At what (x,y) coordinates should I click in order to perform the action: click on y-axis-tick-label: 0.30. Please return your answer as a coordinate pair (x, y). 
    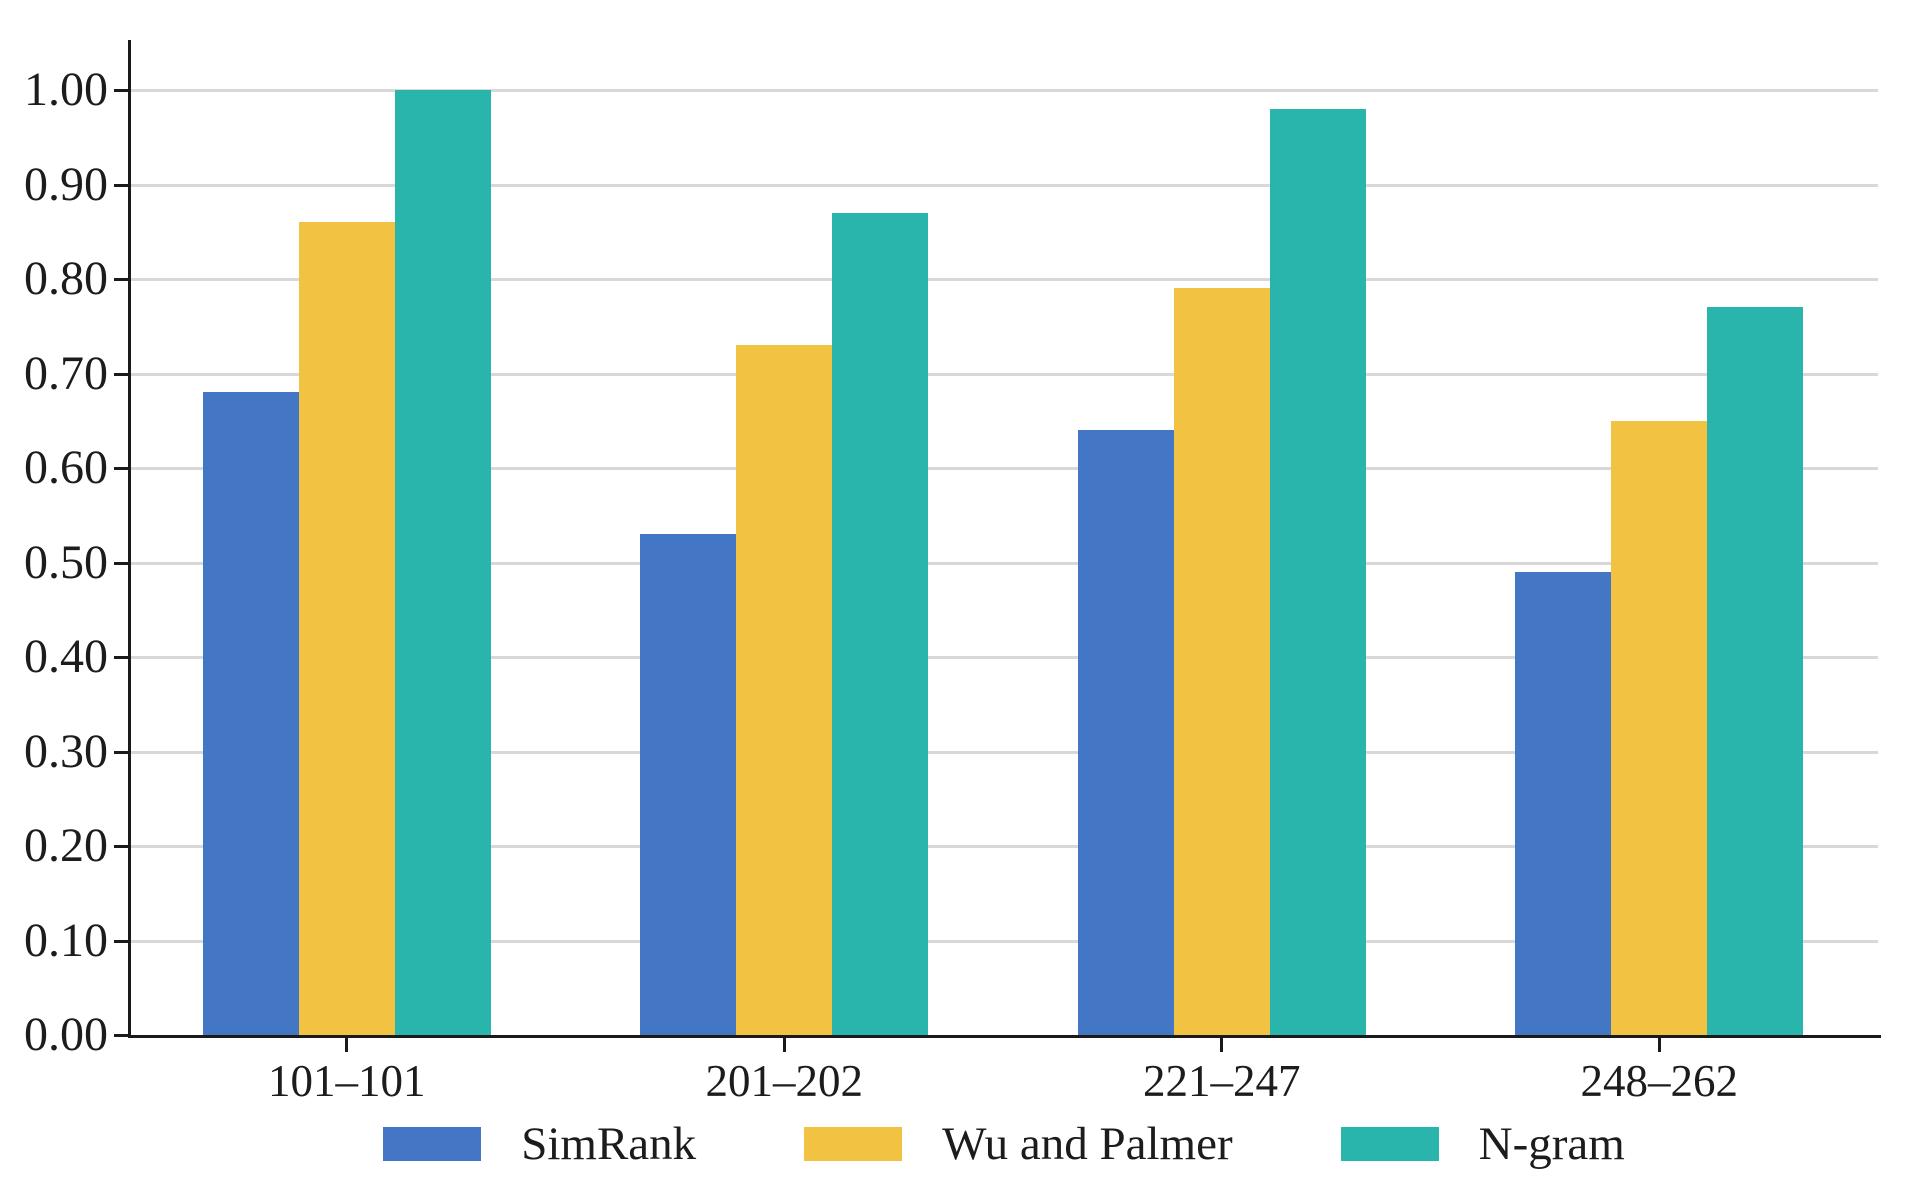
    Looking at the image, I should click on (66, 751).